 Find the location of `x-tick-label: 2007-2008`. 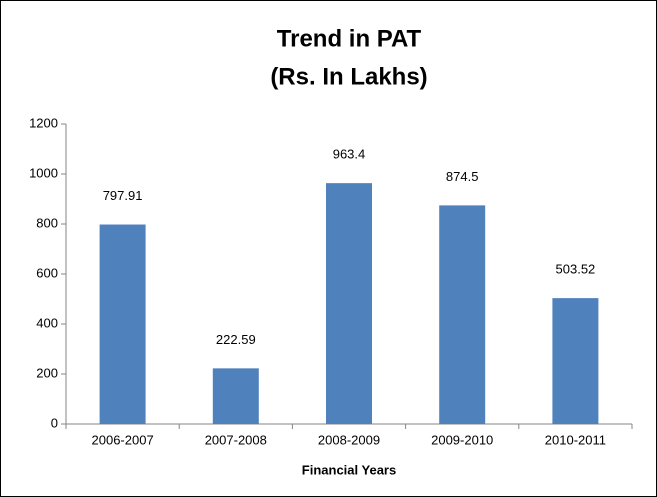

x-tick-label: 2007-2008 is located at coordinates (236, 439).